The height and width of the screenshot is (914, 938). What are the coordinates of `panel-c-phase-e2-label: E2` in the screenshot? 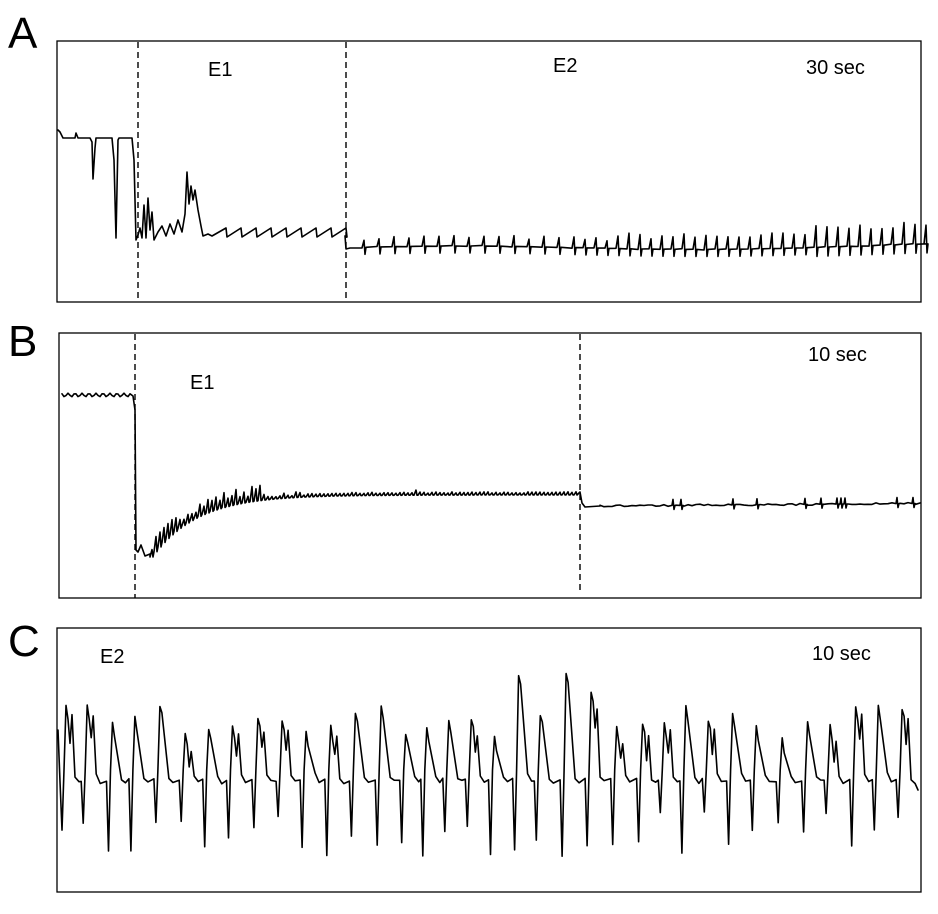 It's located at (112, 657).